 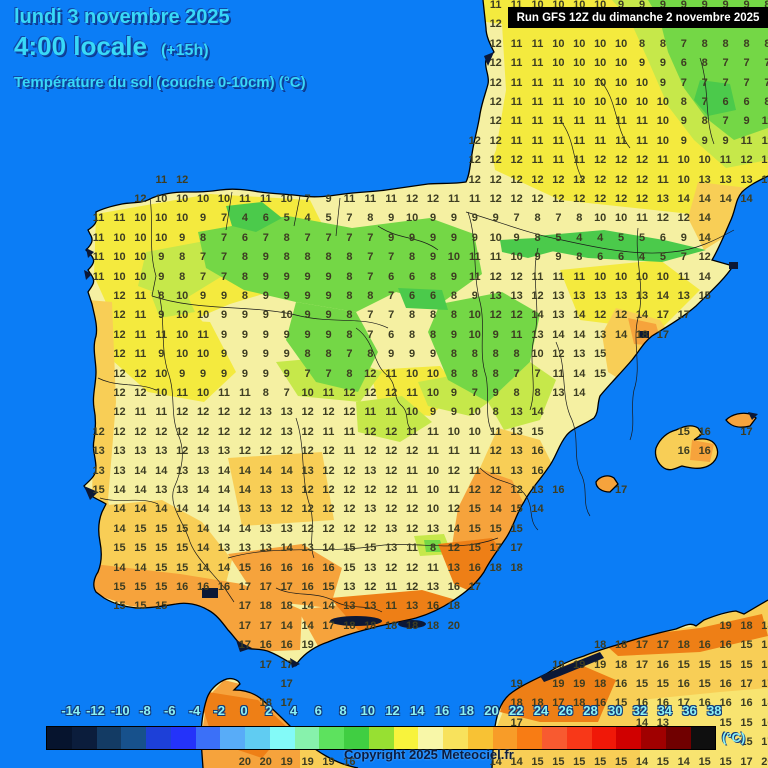 What do you see at coordinates (122, 17) in the screenshot?
I see `date-label: lundi 3 novembre 2025` at bounding box center [122, 17].